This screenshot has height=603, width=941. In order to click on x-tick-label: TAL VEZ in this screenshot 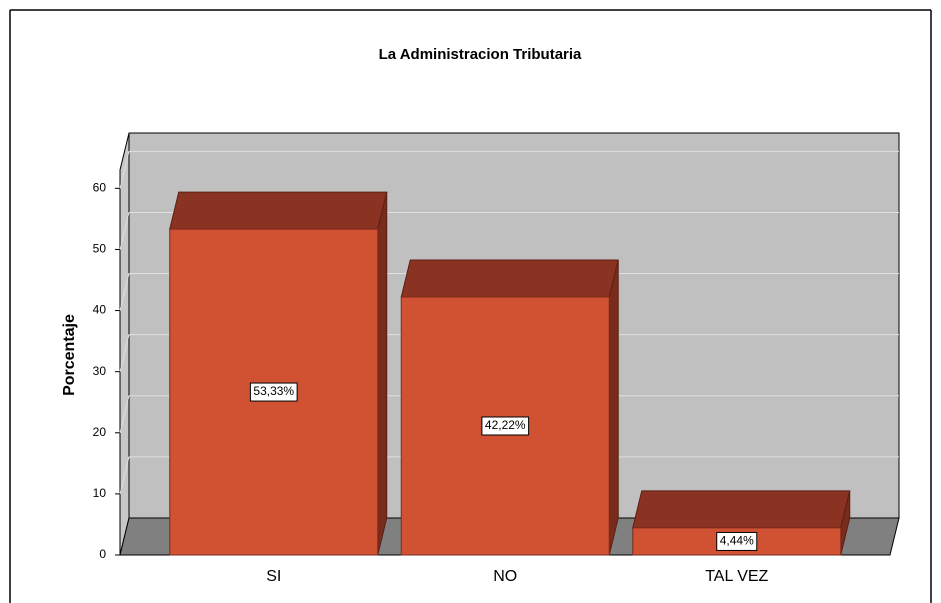, I will do `click(736, 576)`.